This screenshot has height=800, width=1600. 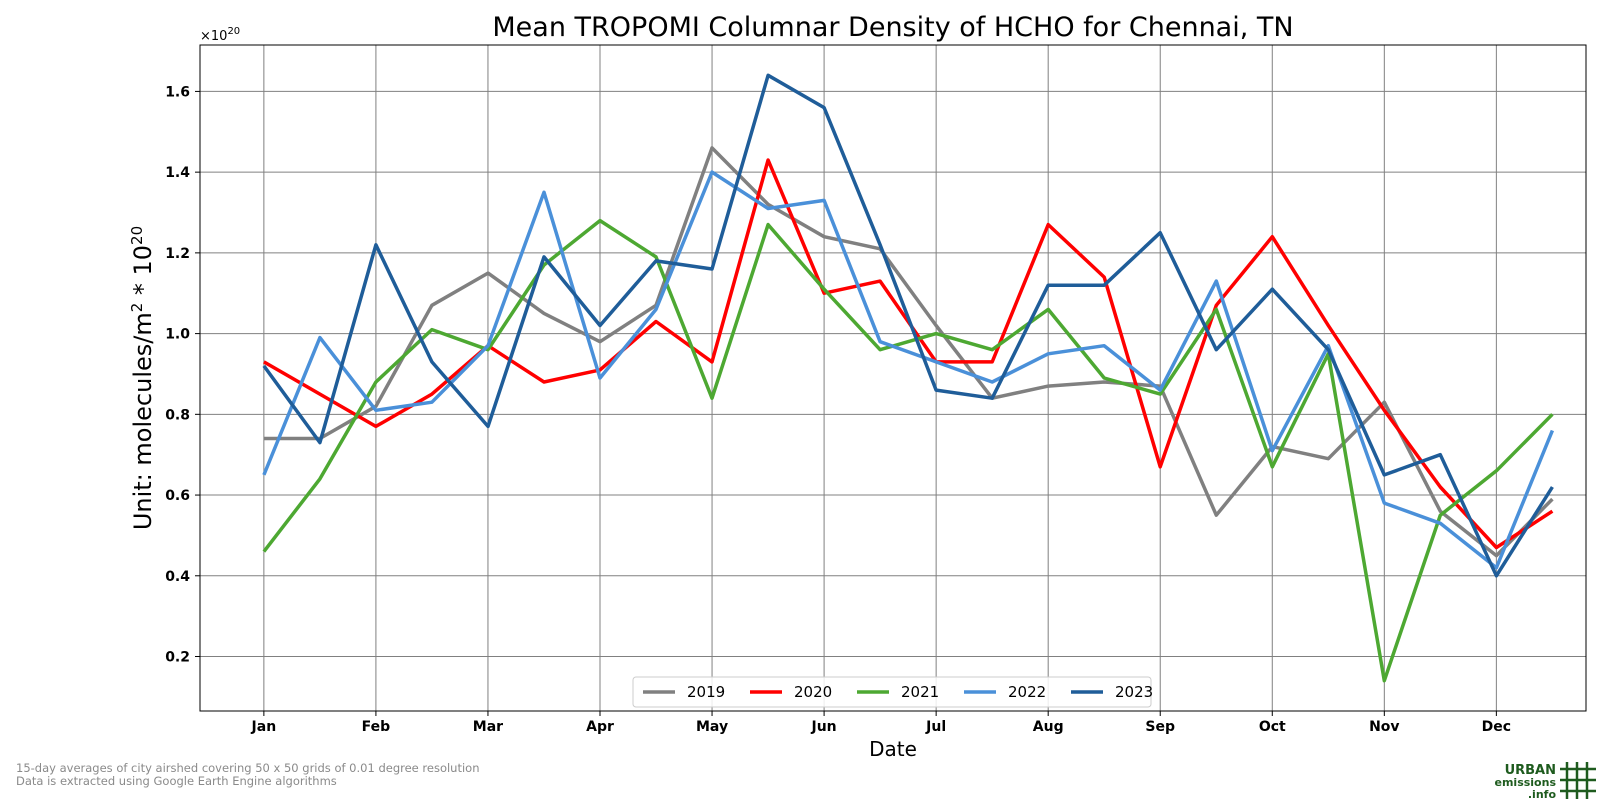 I want to click on x-tick-label: Nov, so click(x=1384, y=727).